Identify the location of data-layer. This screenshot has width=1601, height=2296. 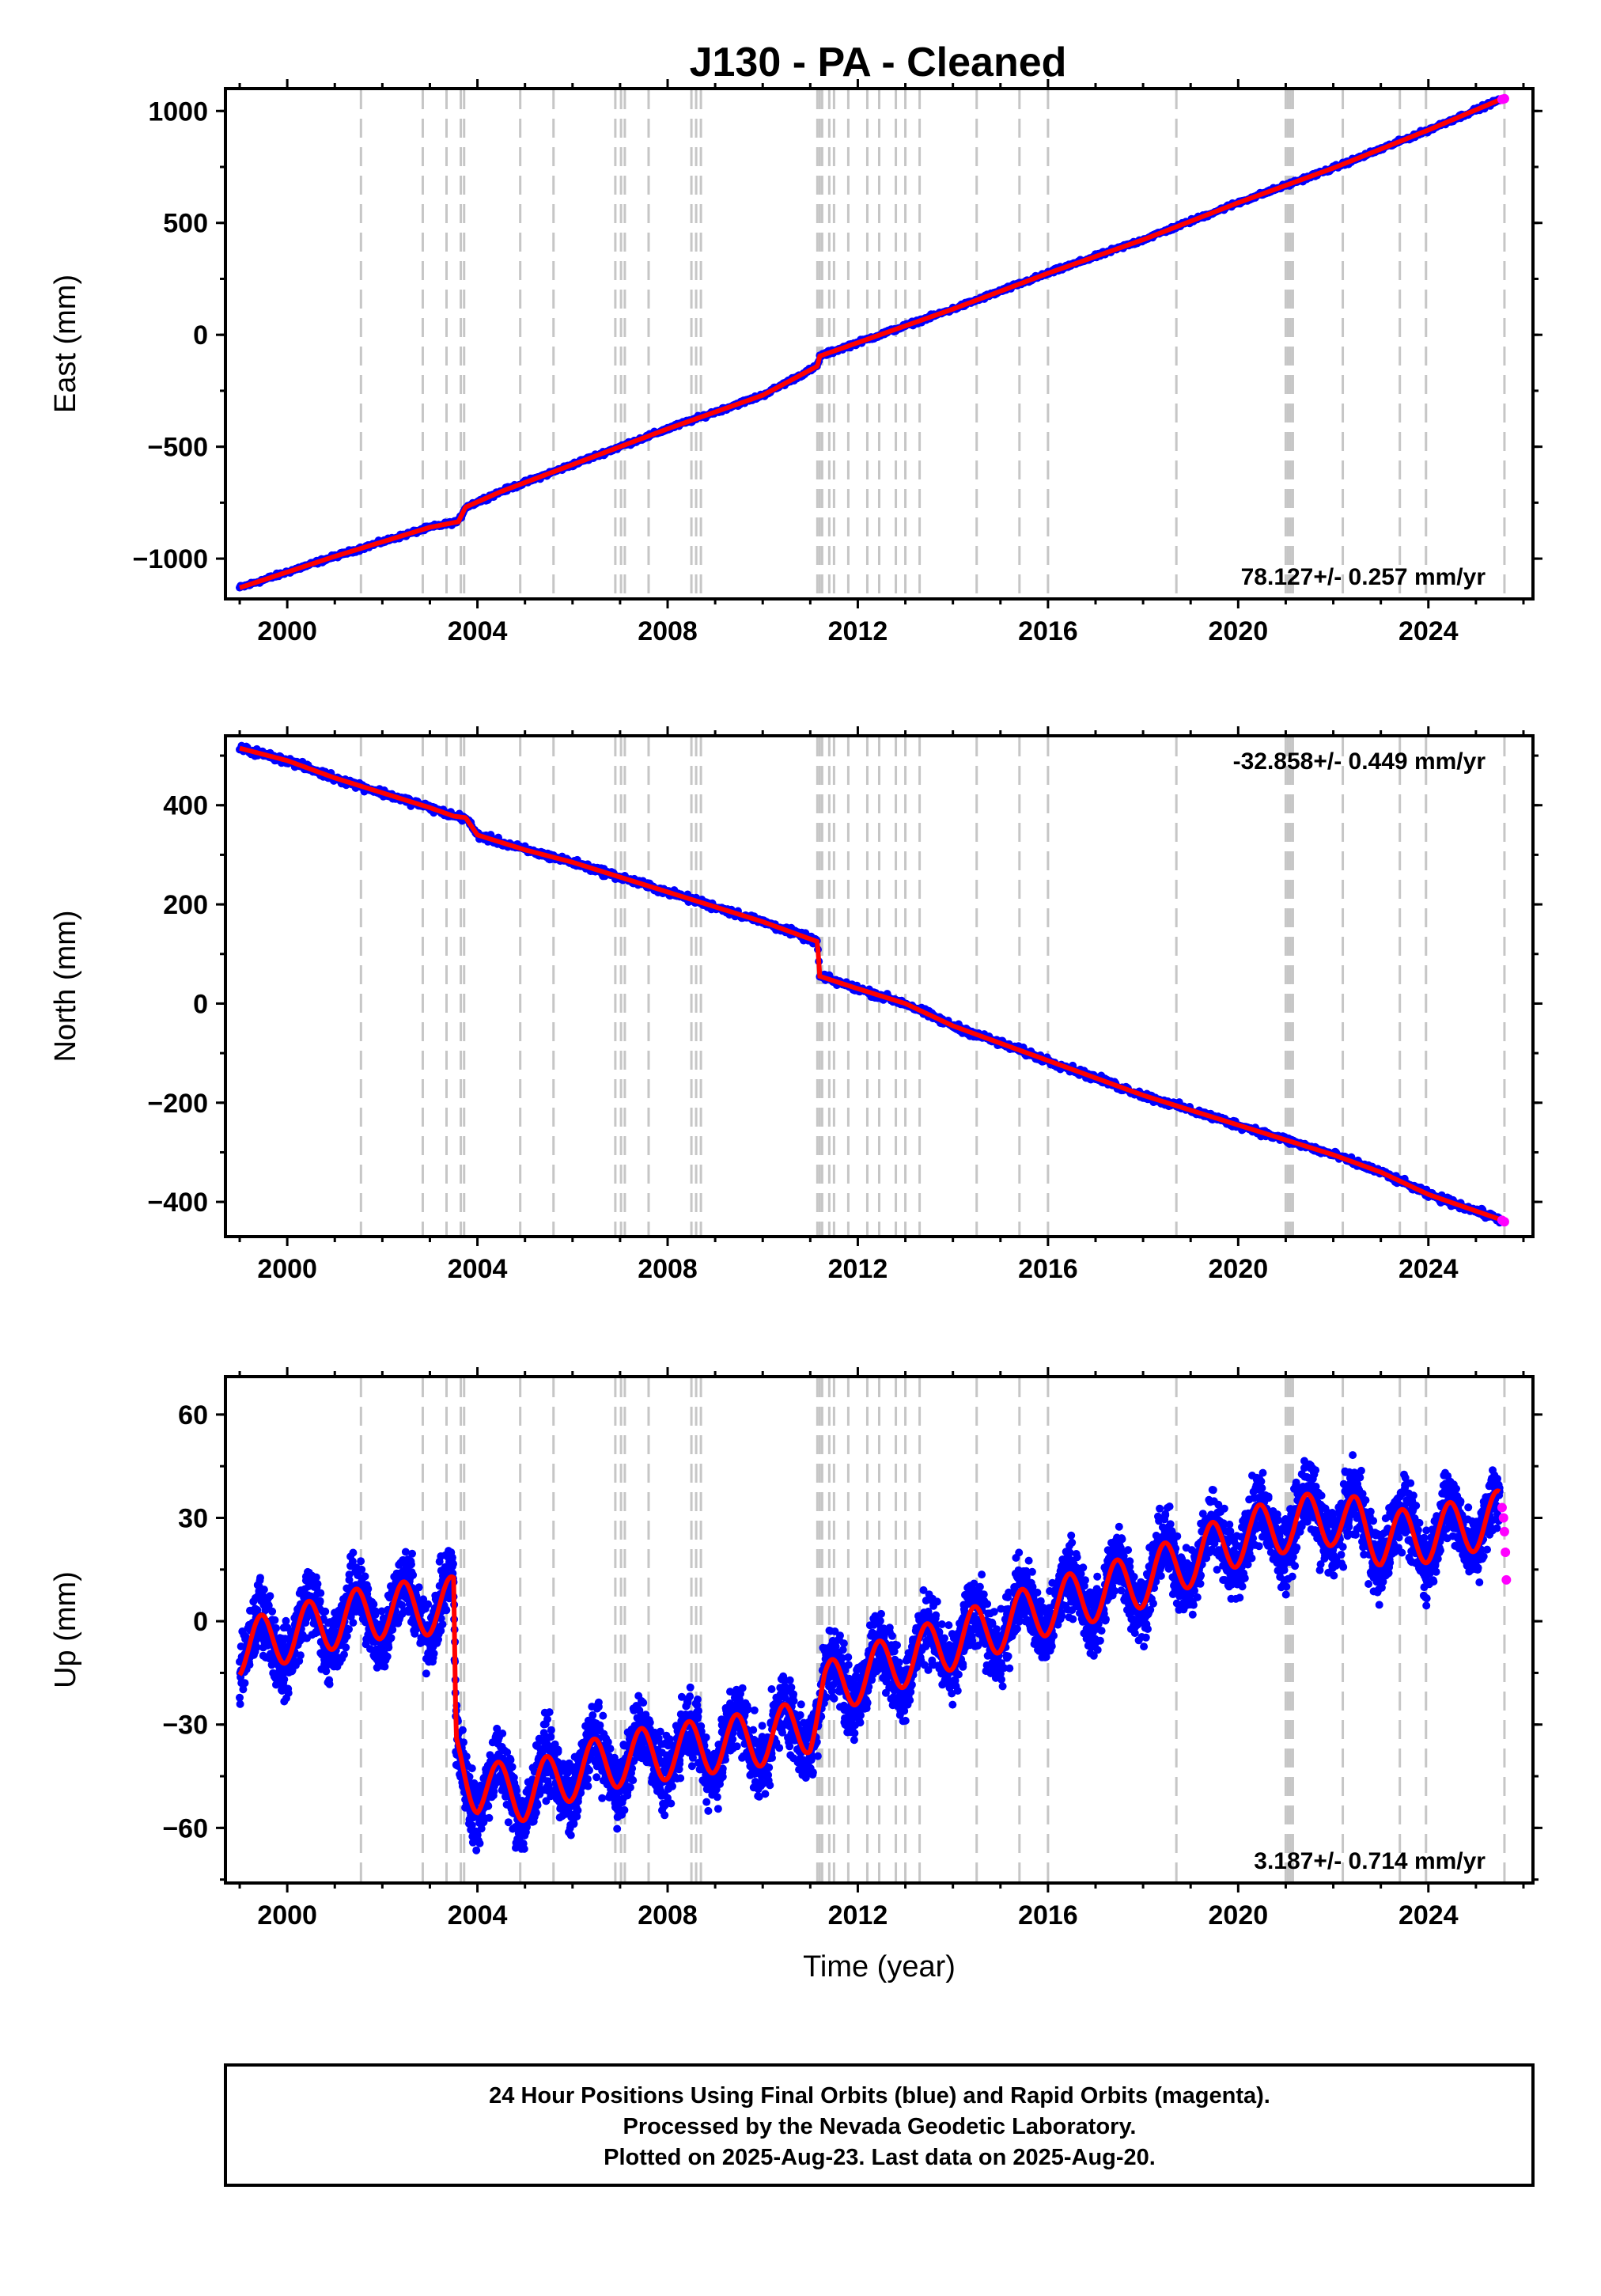
(874, 1653).